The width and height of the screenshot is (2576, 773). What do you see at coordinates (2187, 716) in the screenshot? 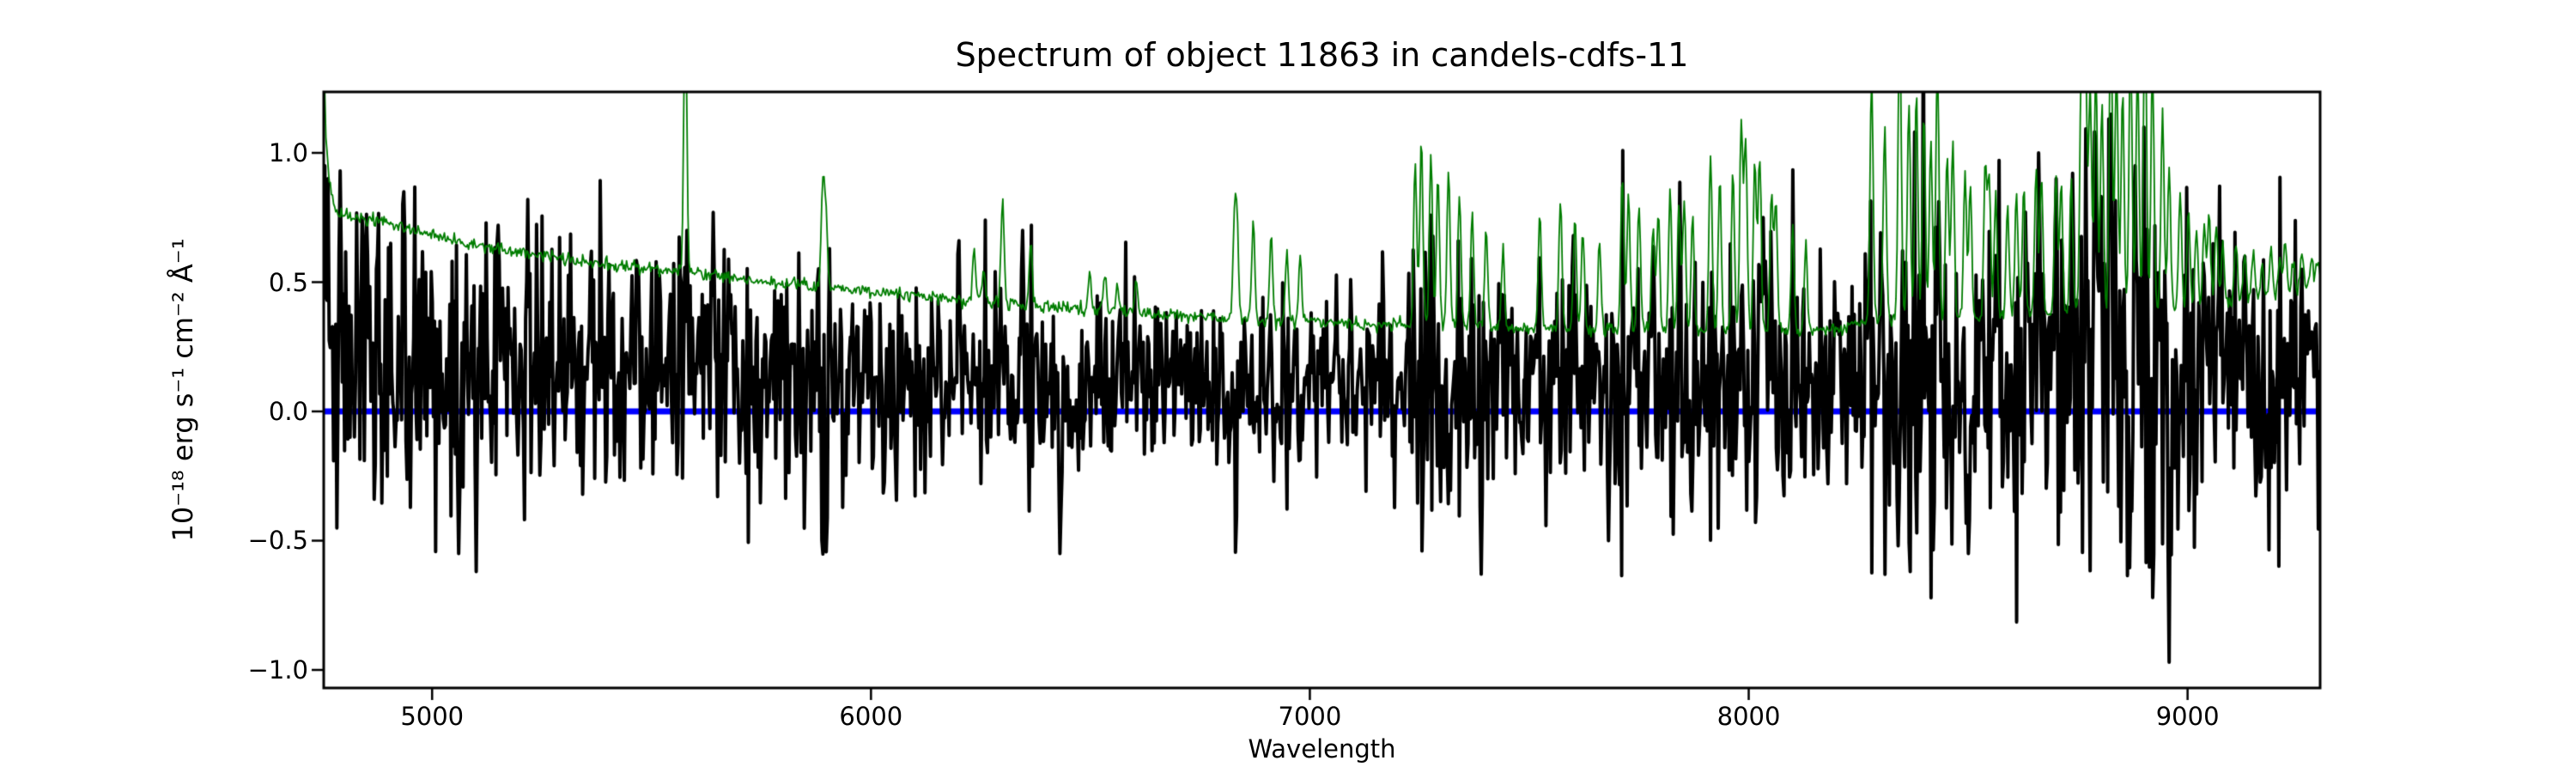
I see `x-tick-label: 9000` at bounding box center [2187, 716].